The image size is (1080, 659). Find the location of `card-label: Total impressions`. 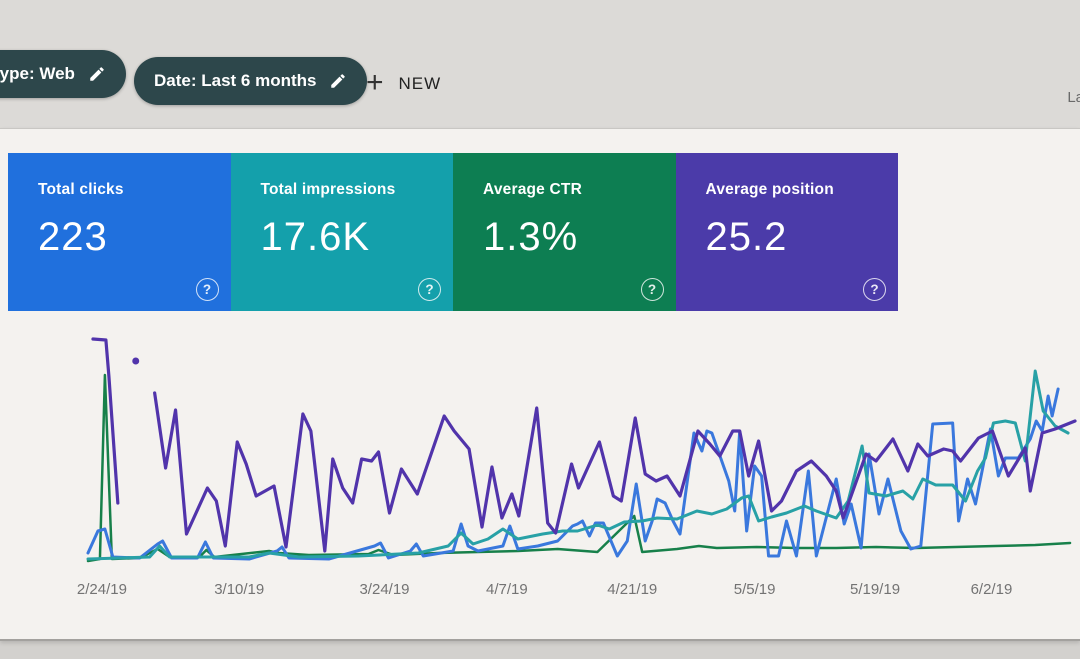

card-label: Total impressions is located at coordinates (328, 189).